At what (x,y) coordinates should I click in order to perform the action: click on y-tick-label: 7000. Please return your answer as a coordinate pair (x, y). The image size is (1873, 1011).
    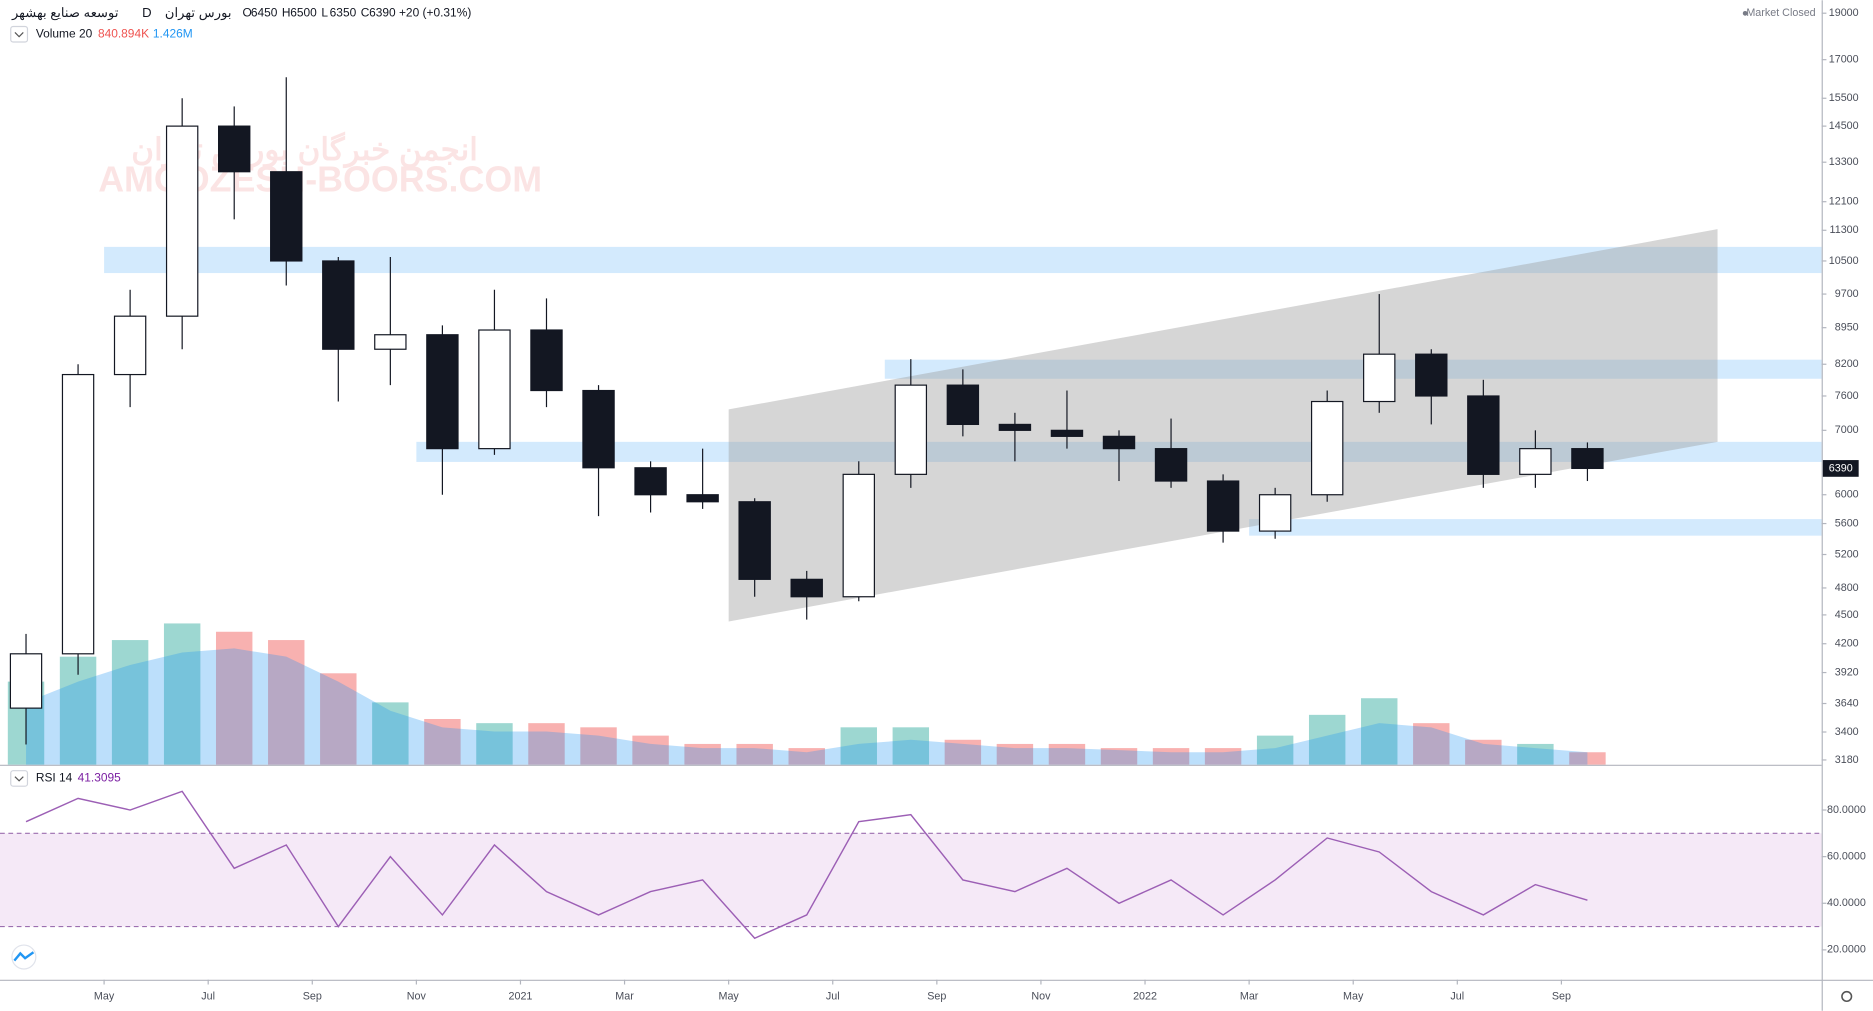
    Looking at the image, I should click on (1847, 430).